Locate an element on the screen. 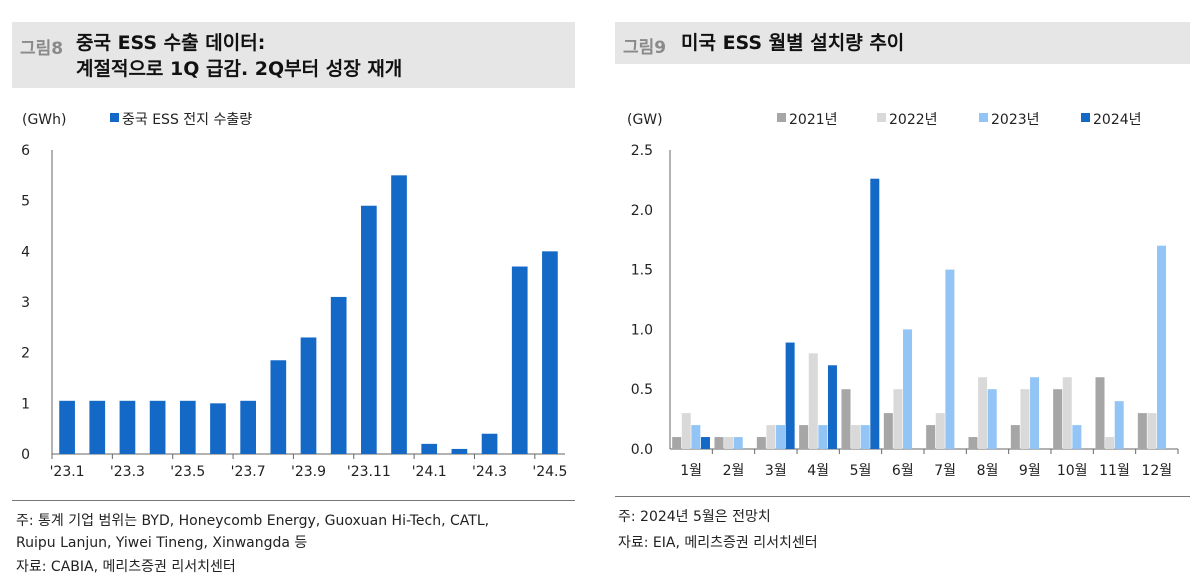  right-x-tick-label: 4월 is located at coordinates (818, 471).